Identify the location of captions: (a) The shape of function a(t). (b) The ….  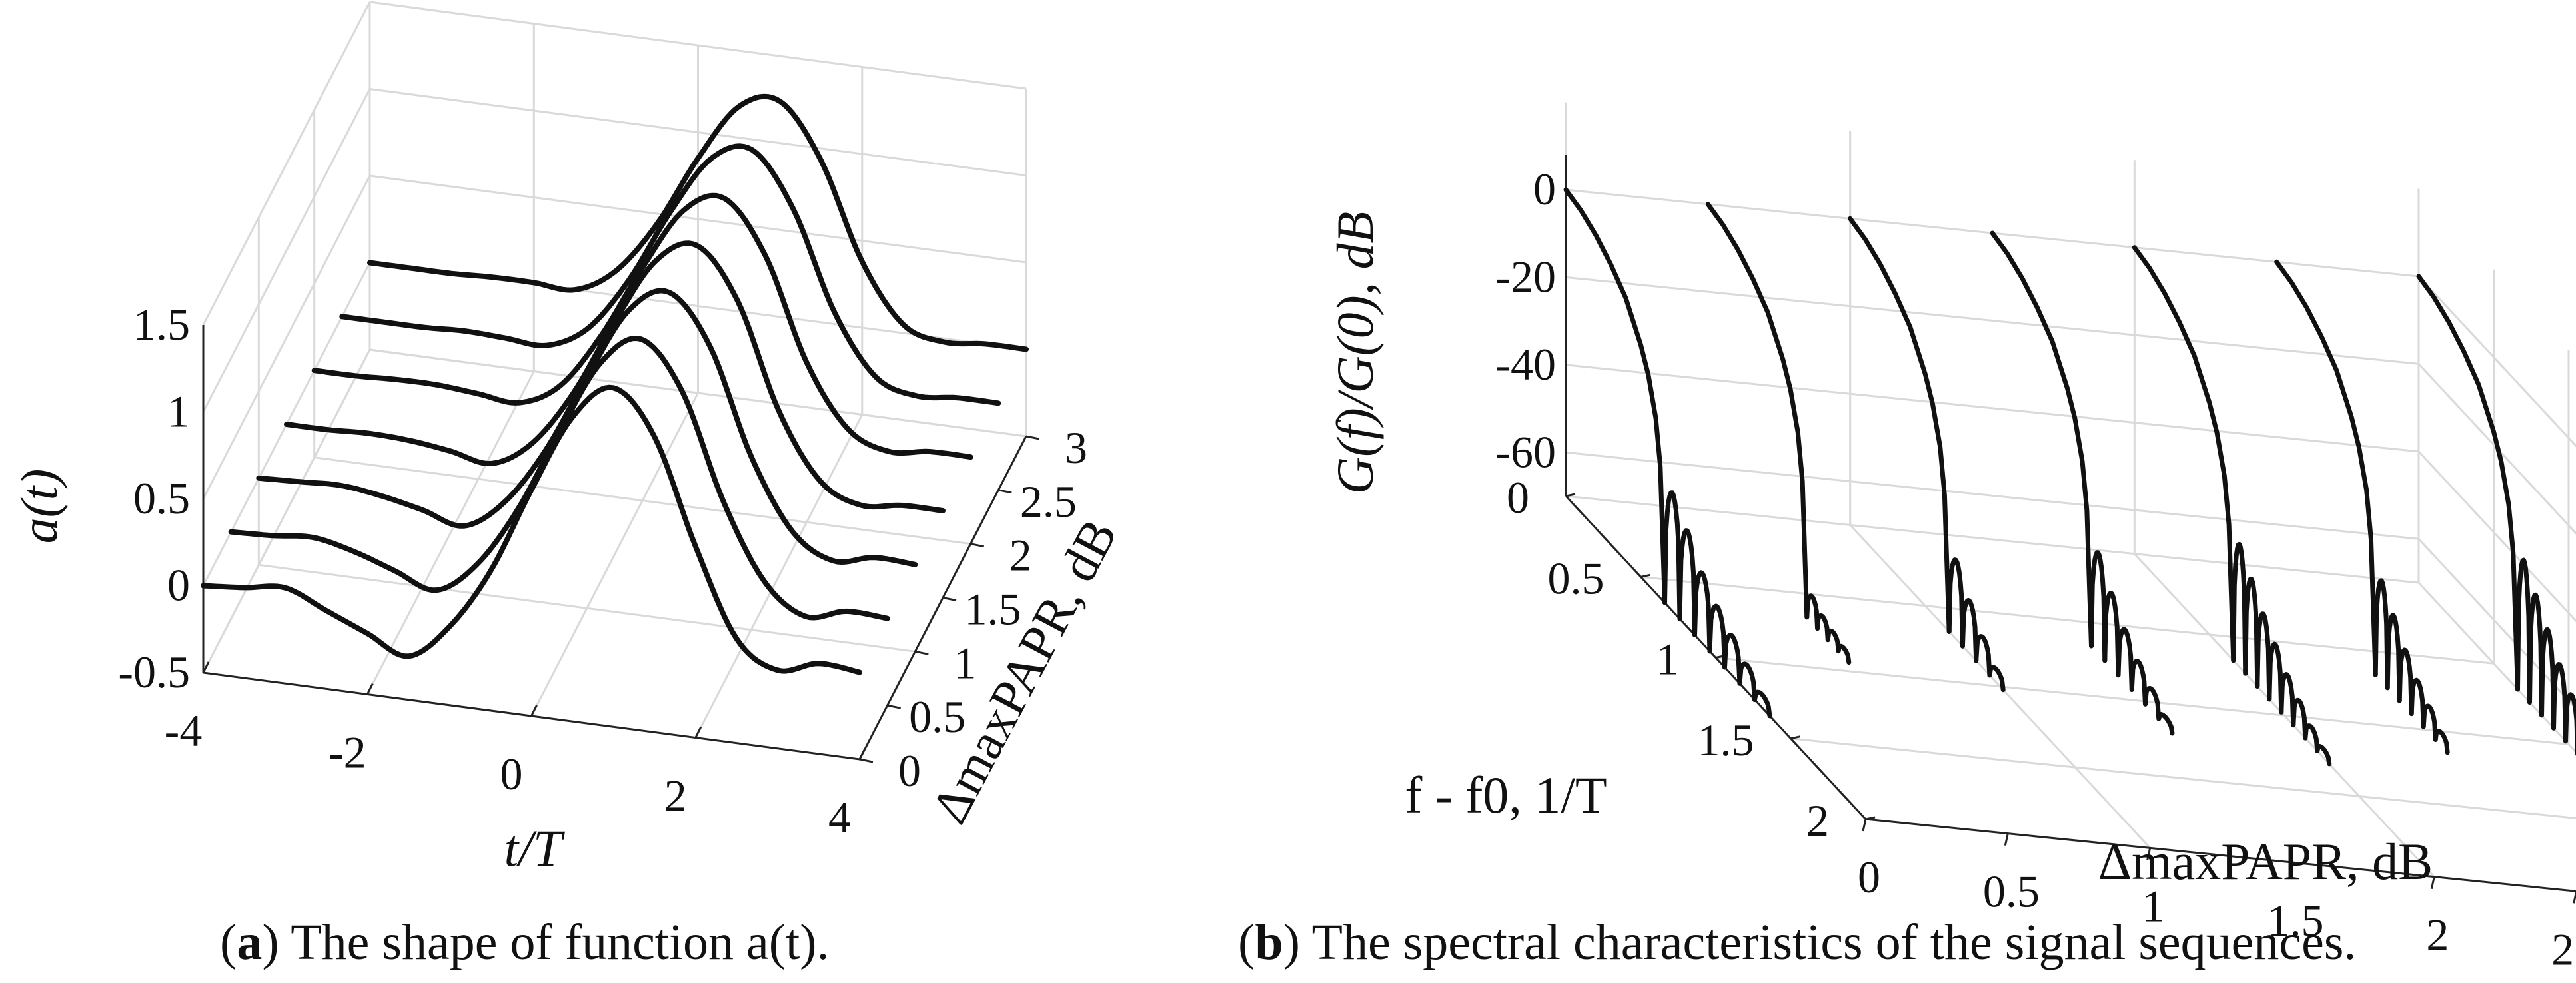
(1288, 942).